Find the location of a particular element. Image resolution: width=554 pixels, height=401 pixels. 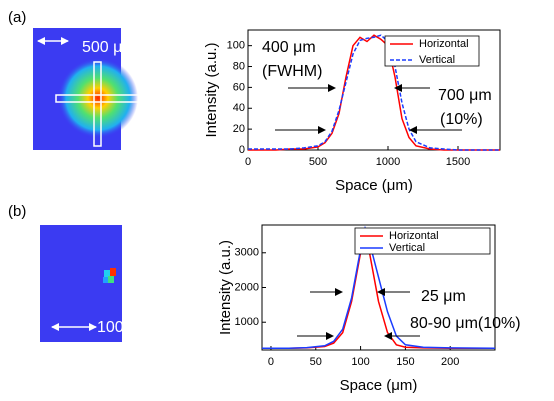

plot-frame is located at coordinates (374, 90).